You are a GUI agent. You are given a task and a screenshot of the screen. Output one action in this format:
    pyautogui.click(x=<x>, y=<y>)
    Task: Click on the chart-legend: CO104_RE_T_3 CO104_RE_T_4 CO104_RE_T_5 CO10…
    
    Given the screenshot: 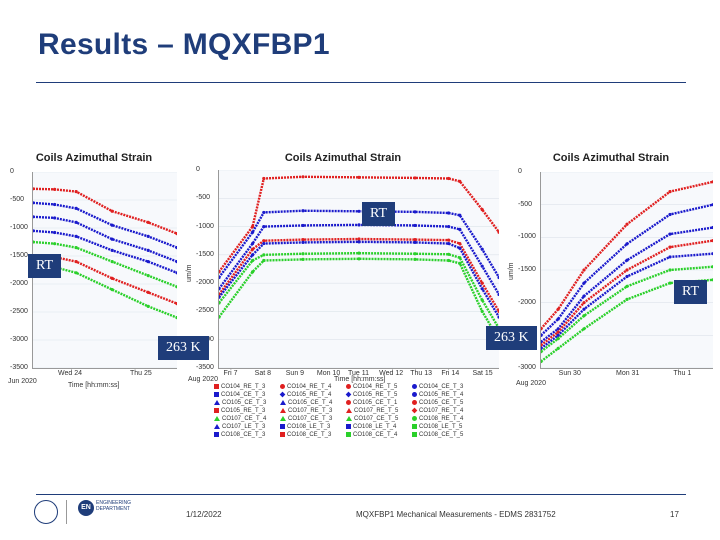 What is the action you would take?
    pyautogui.click(x=344, y=412)
    